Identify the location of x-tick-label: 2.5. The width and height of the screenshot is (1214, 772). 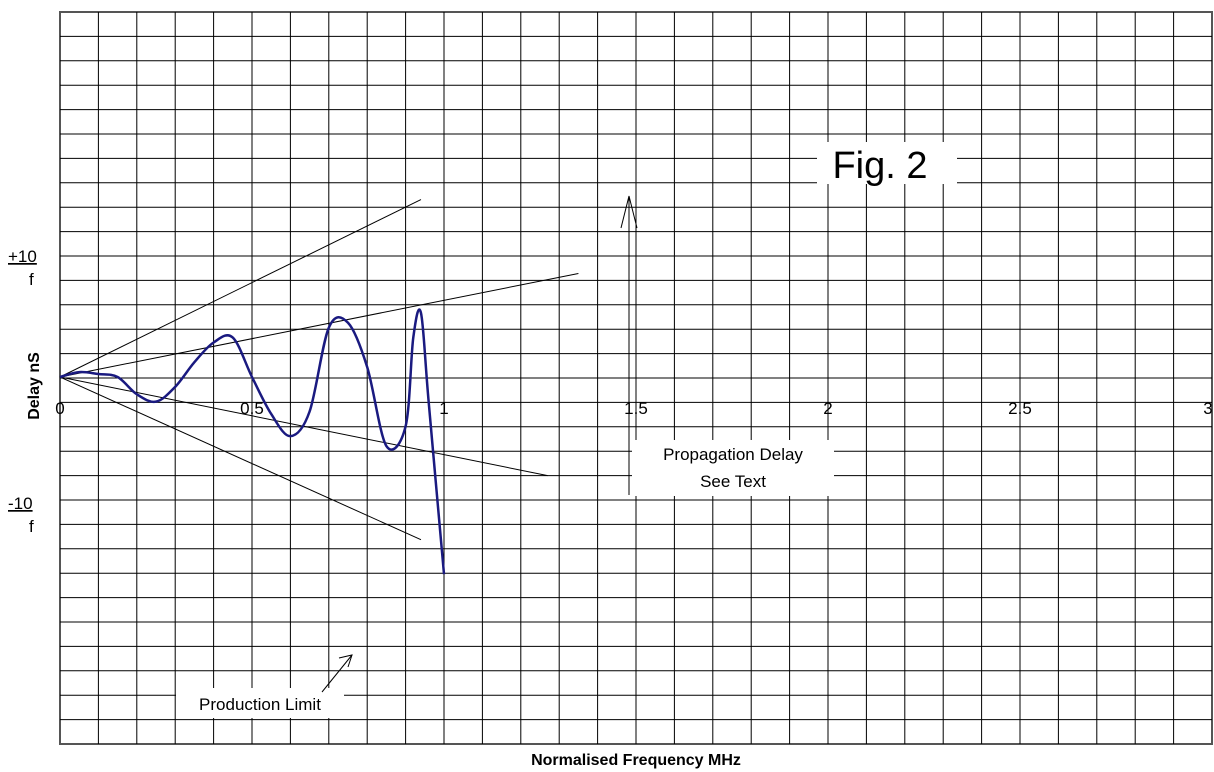
(1020, 408).